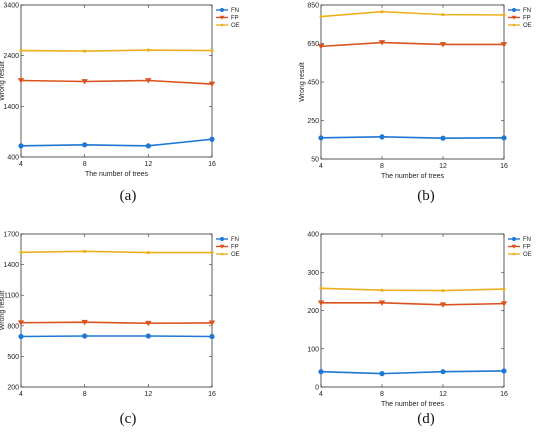 This screenshot has width=550, height=434. I want to click on y-tick-label: 1100, so click(11, 296).